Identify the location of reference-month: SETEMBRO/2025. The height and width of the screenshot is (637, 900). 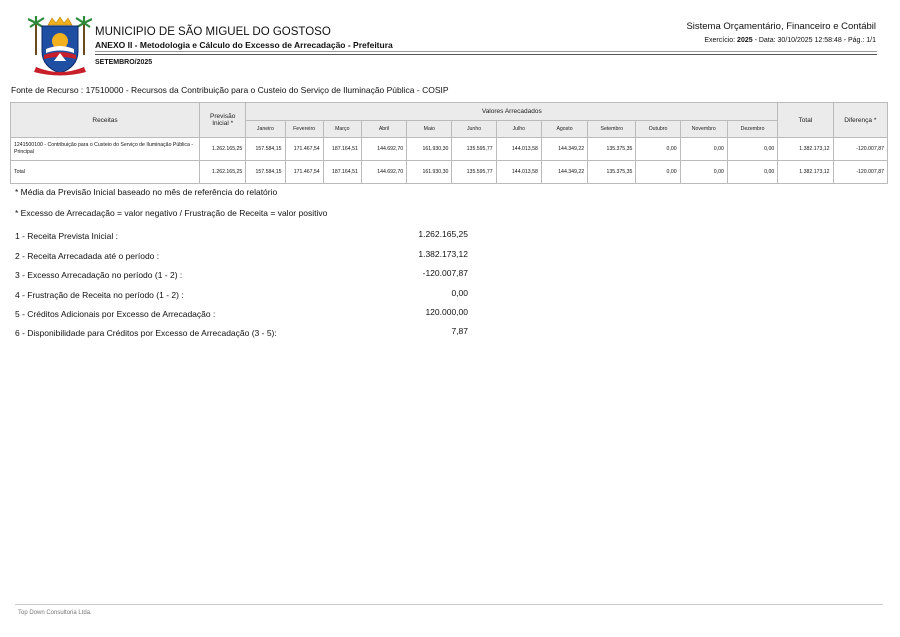
(124, 62).